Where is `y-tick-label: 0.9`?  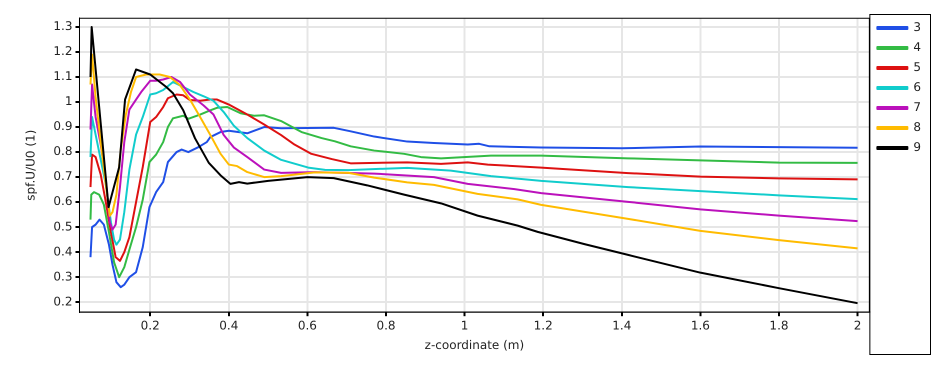
y-tick-label: 0.9 is located at coordinates (62, 126).